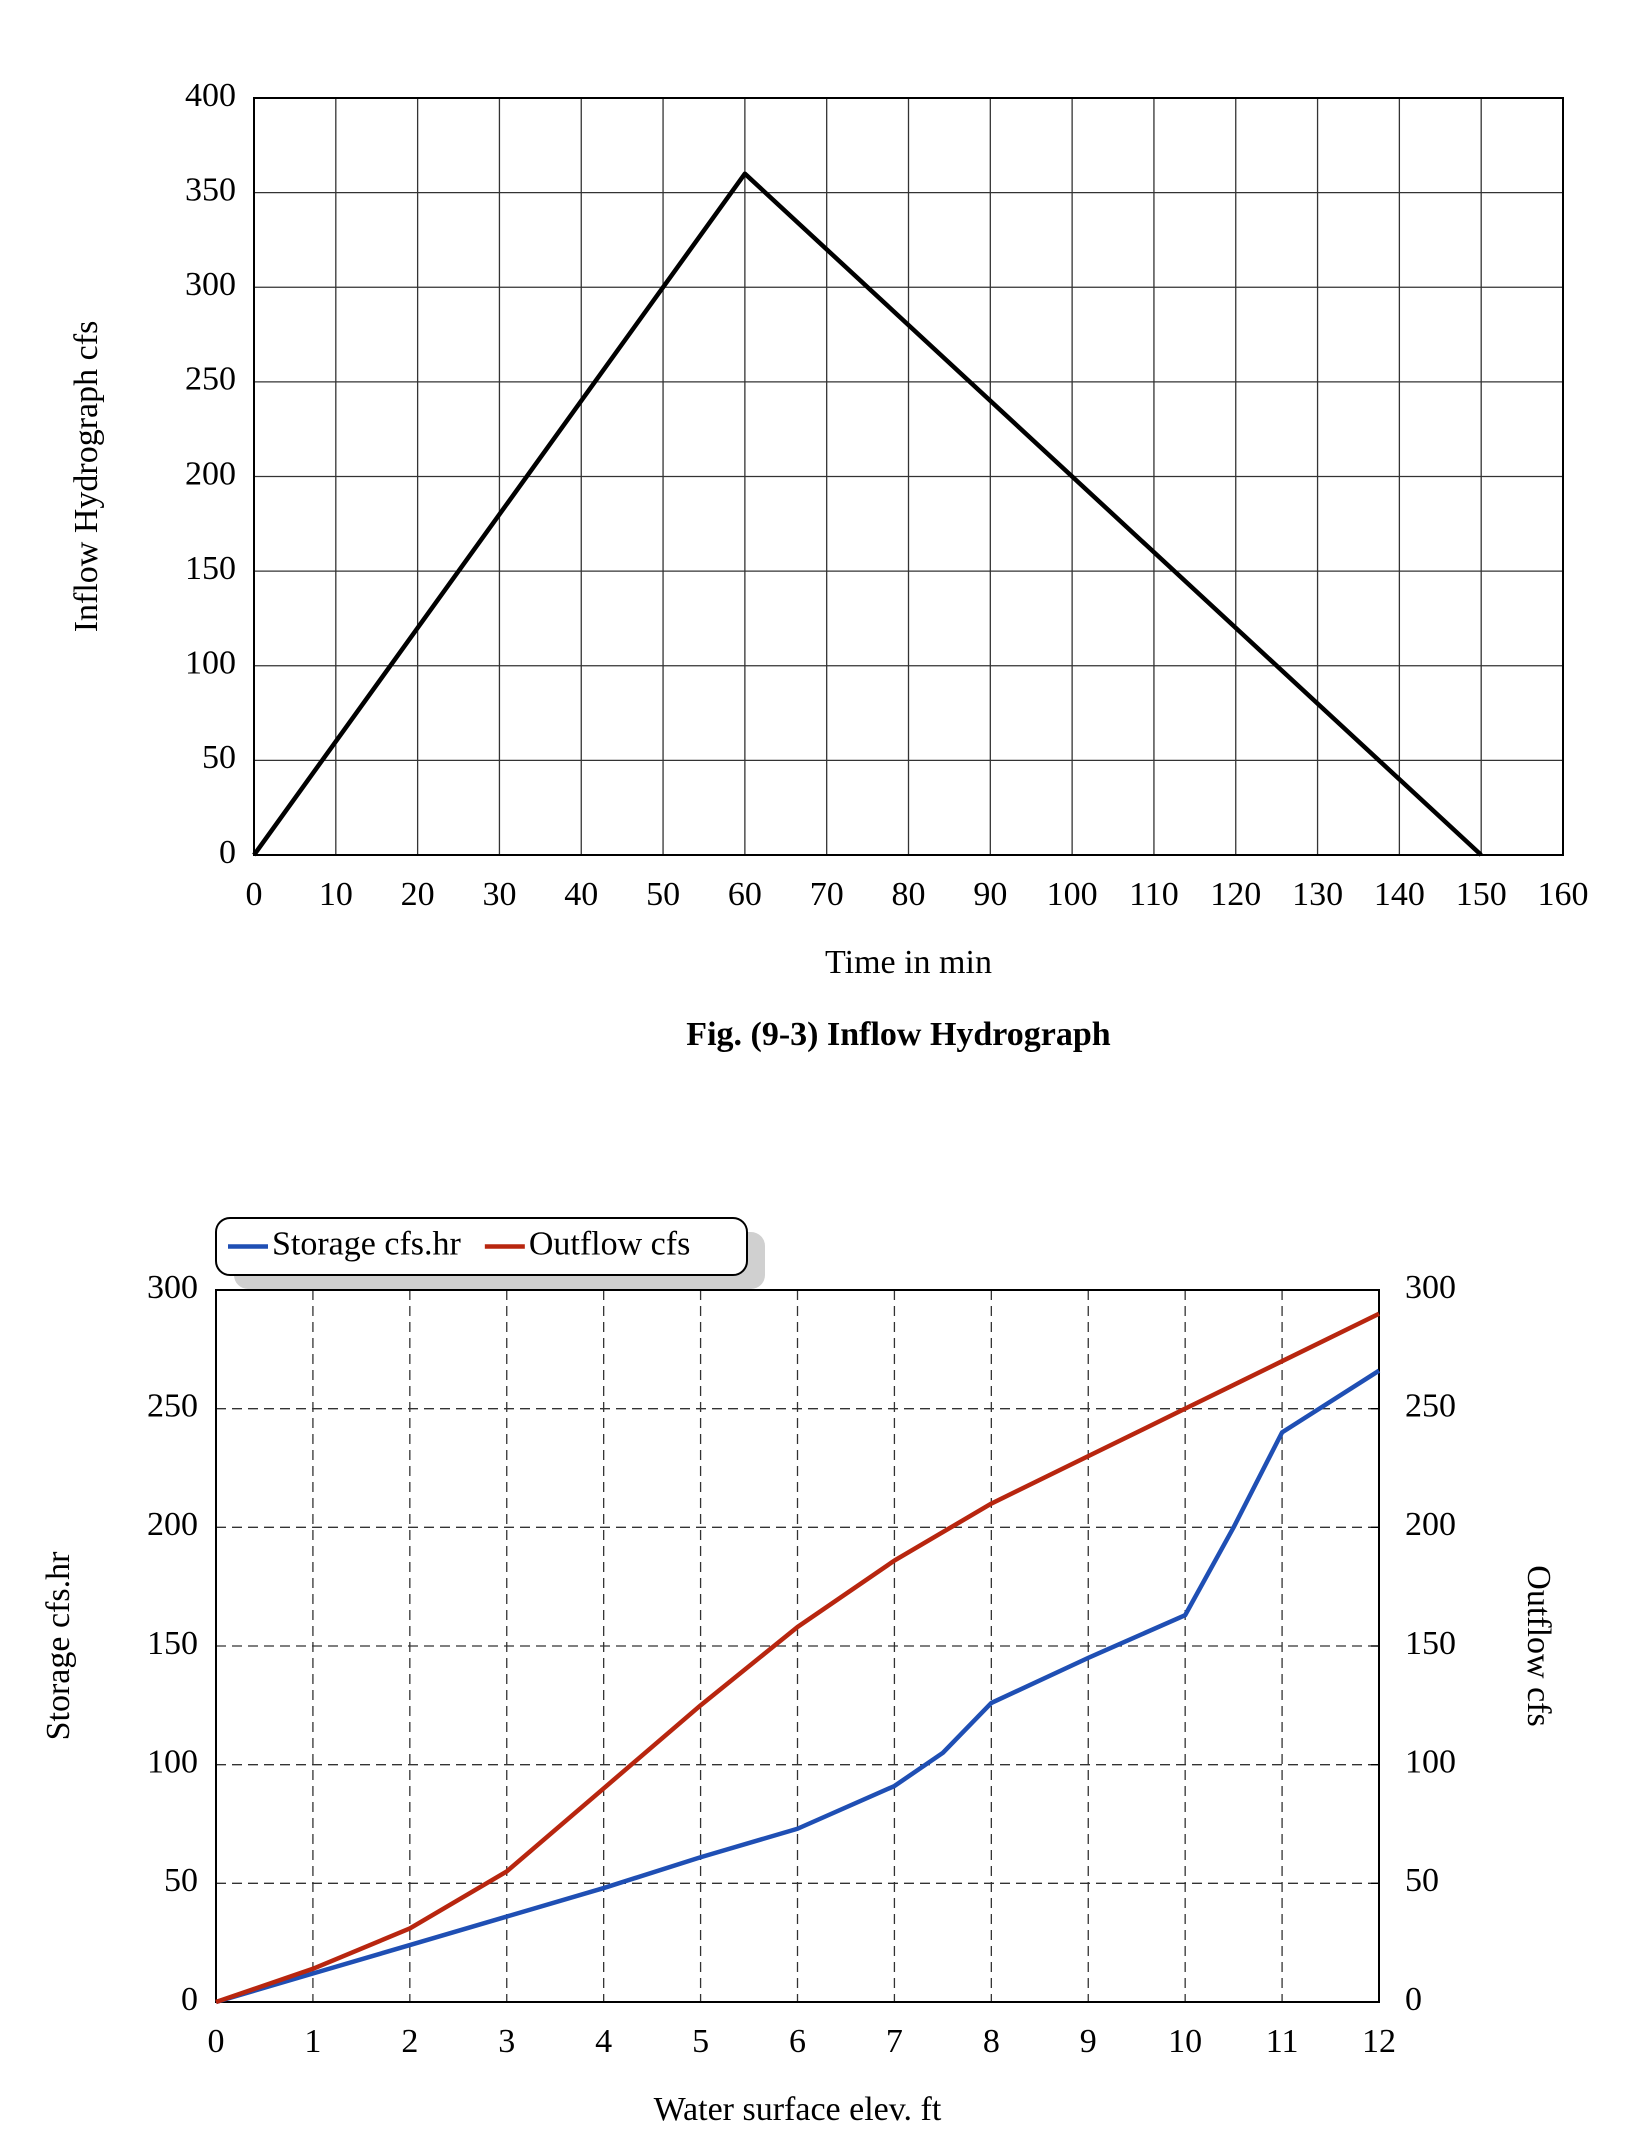 This screenshot has height=2150, width=1638. Describe the element at coordinates (894, 2041) in the screenshot. I see `x-tick-label: 7` at that location.